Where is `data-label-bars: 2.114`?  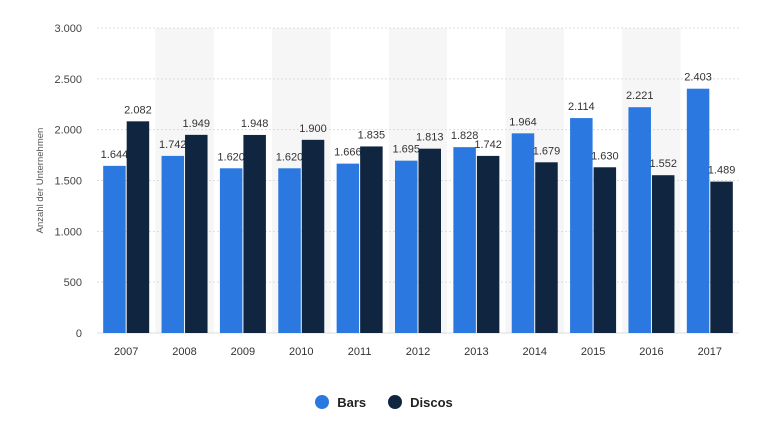 data-label-bars: 2.114 is located at coordinates (581, 107).